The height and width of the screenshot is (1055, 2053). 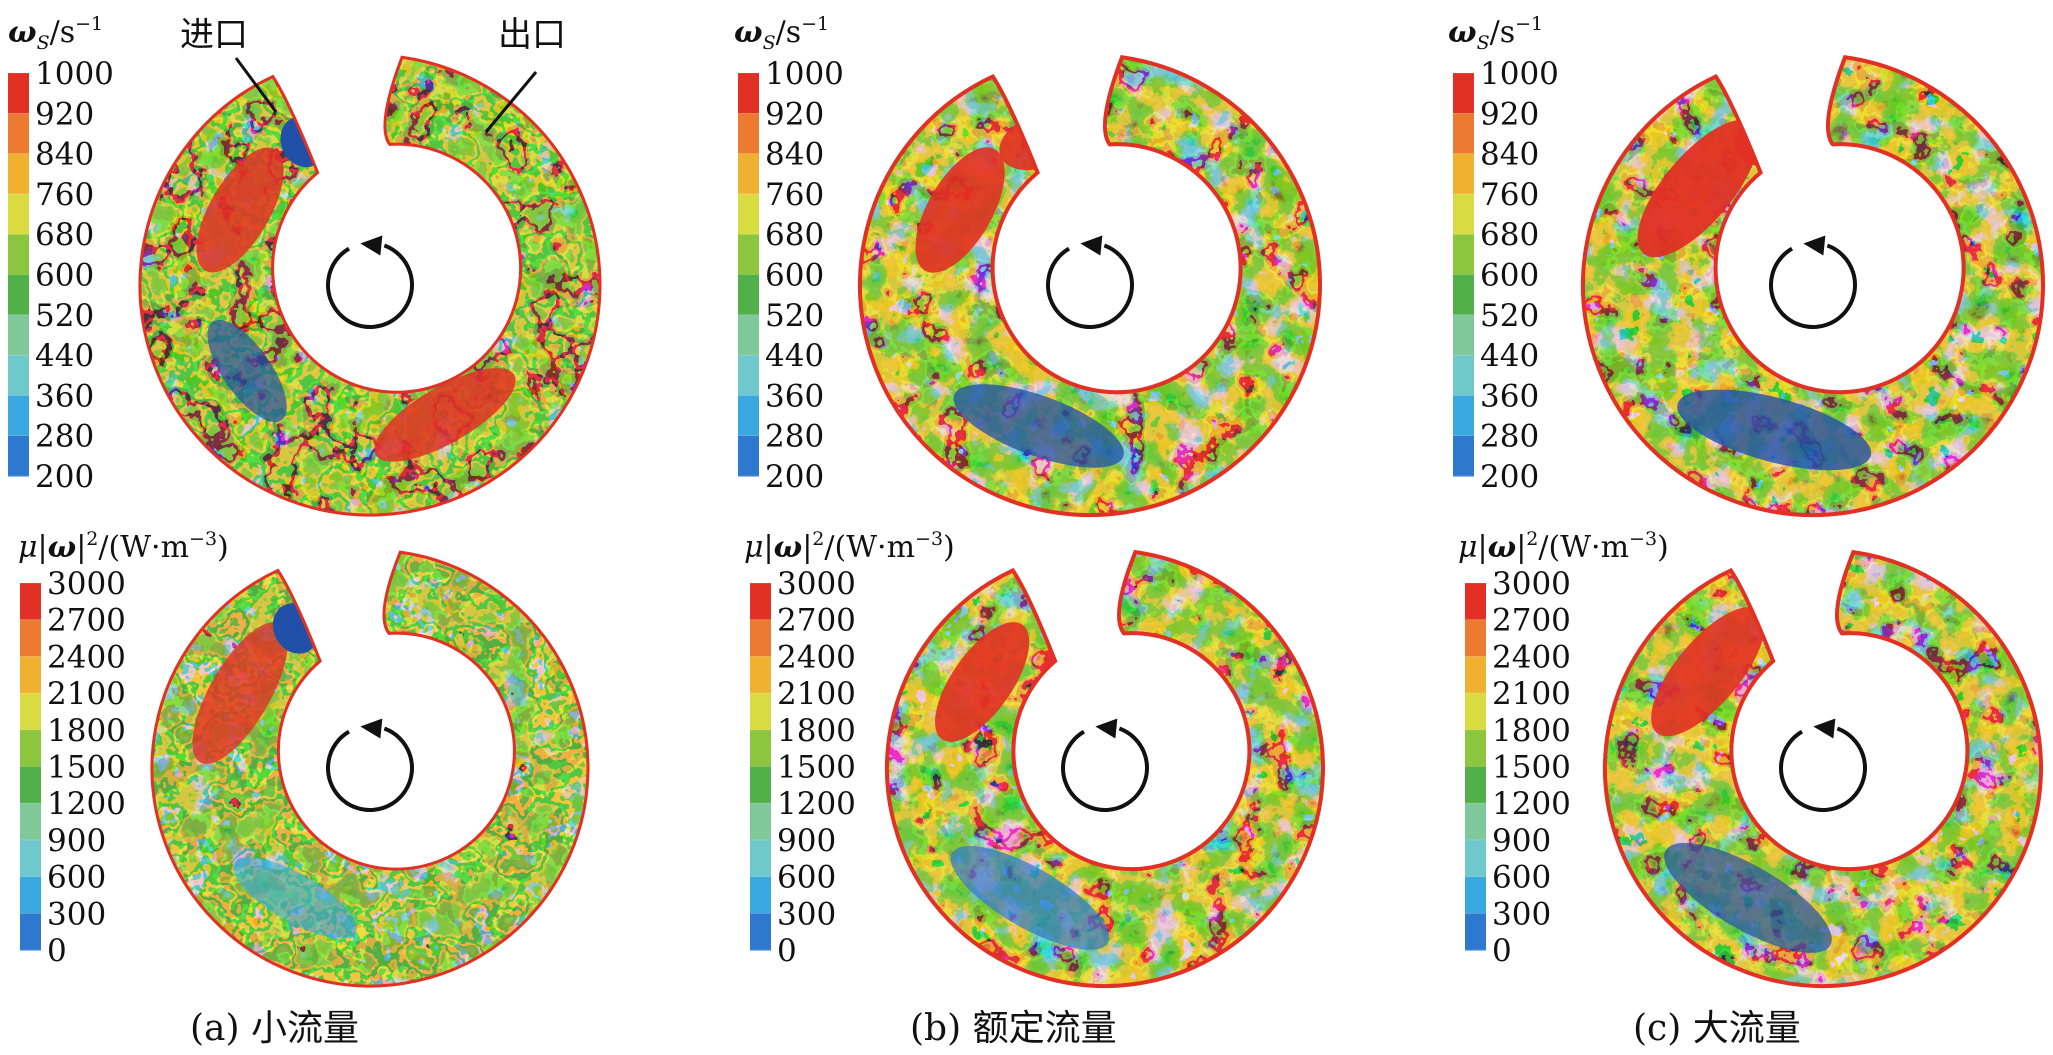 What do you see at coordinates (86, 584) in the screenshot?
I see `colorbar-tick-label: 3000` at bounding box center [86, 584].